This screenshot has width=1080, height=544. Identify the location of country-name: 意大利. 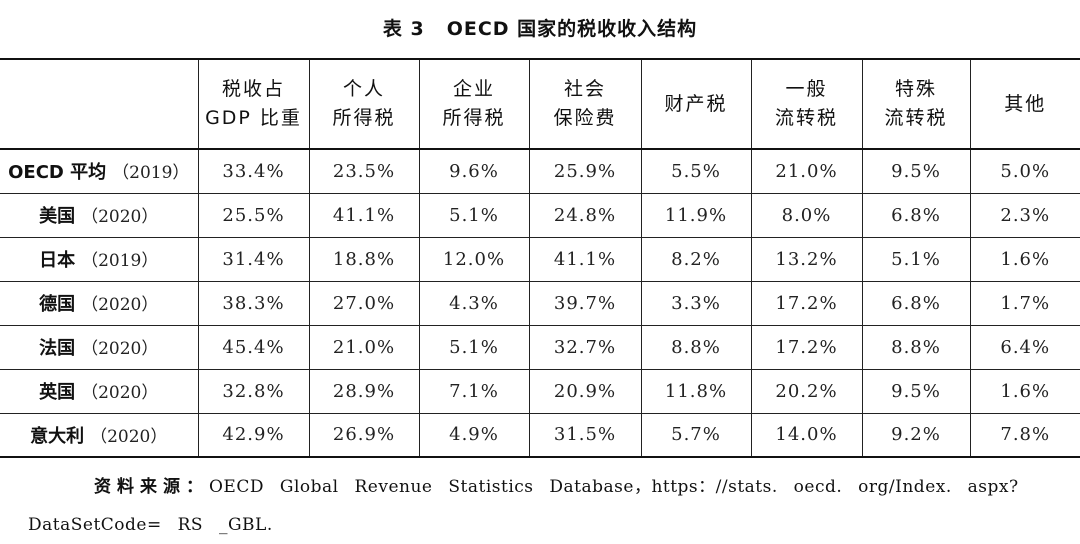
(57, 436).